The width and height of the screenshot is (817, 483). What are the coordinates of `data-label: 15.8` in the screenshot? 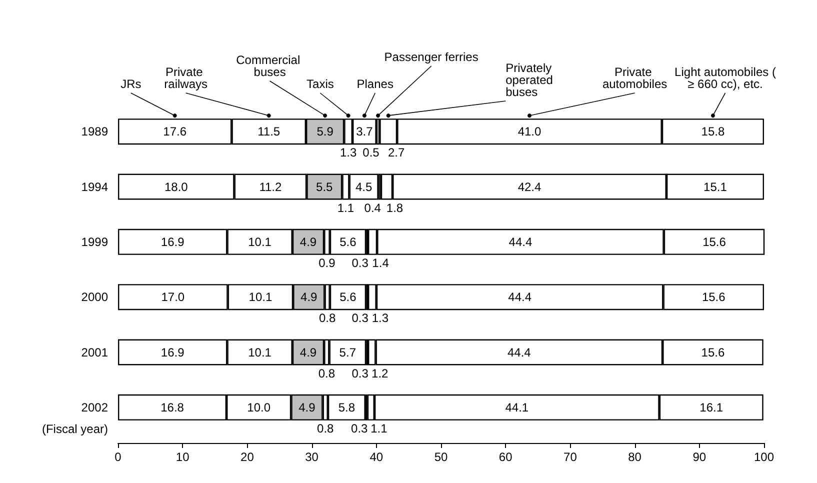 It's located at (713, 131).